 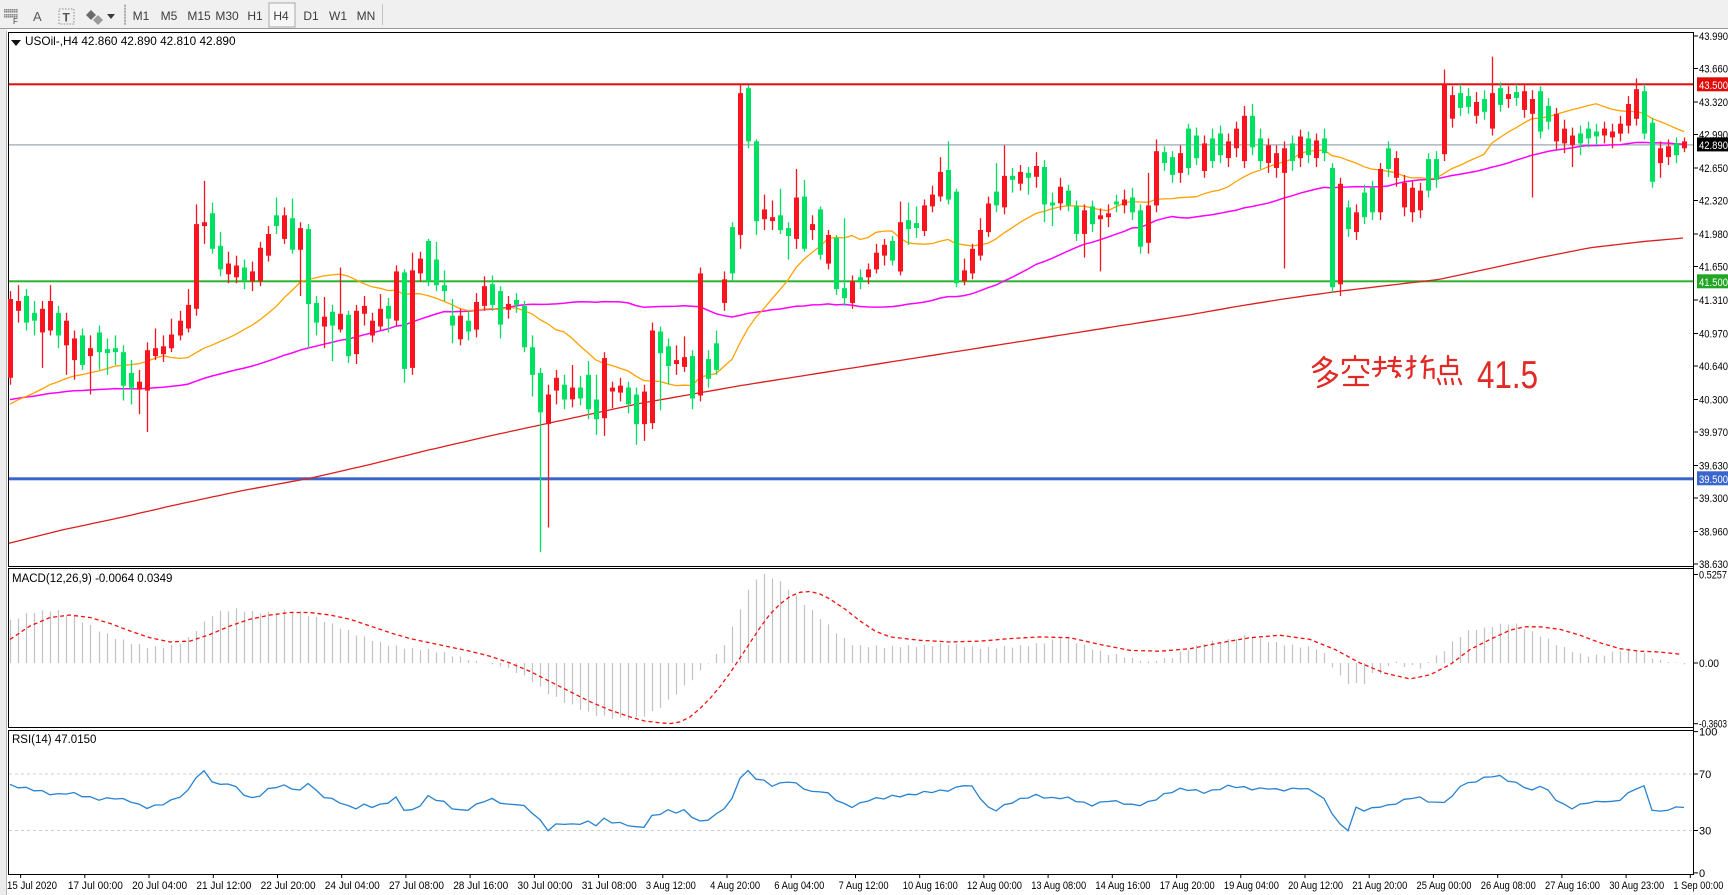 I want to click on svg-text: 39.970, so click(x=1713, y=433).